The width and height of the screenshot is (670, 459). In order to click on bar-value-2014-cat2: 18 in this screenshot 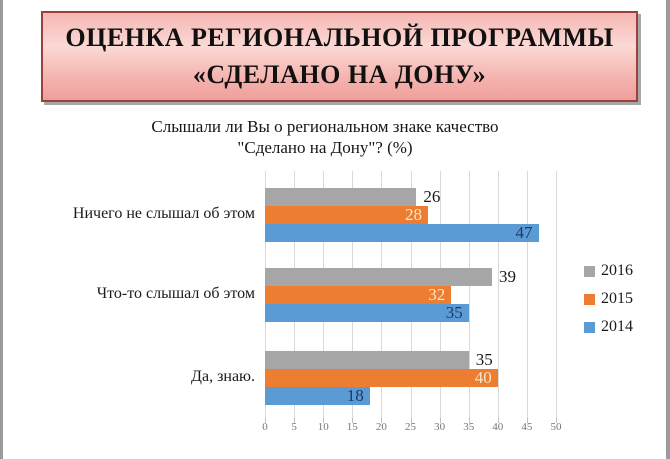, I will do `click(355, 395)`.